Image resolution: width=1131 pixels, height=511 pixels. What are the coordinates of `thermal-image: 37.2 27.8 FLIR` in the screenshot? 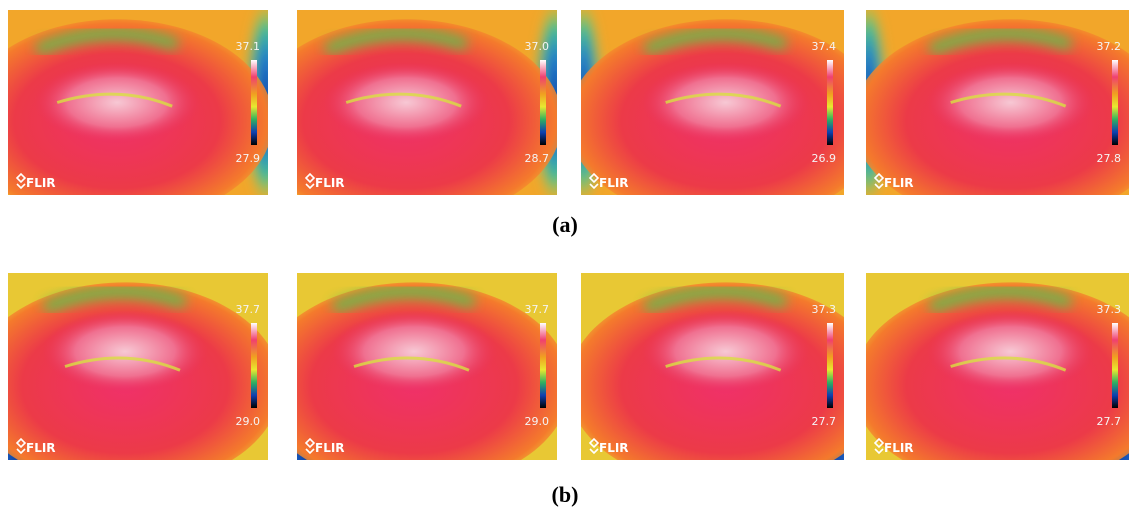 It's located at (997, 102).